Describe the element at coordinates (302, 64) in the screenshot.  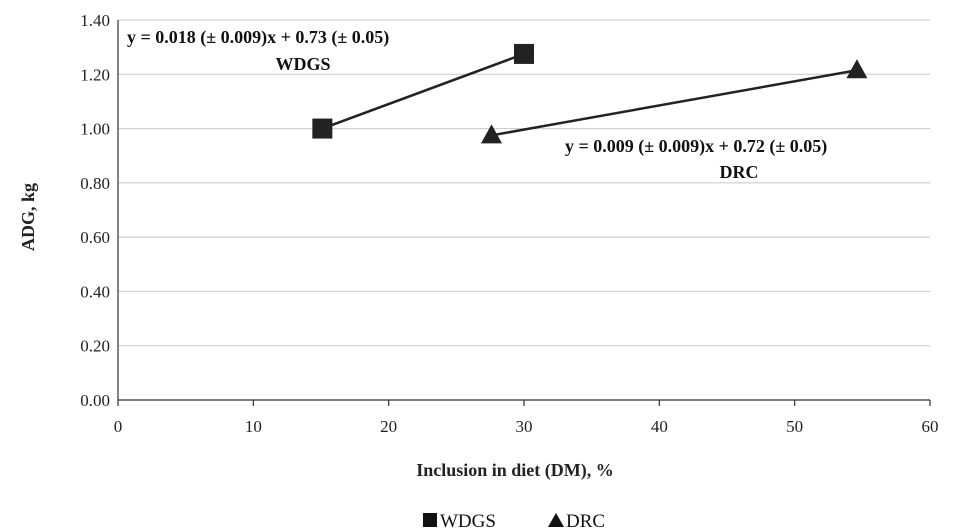
I see `wdgs-label: WDGS` at that location.